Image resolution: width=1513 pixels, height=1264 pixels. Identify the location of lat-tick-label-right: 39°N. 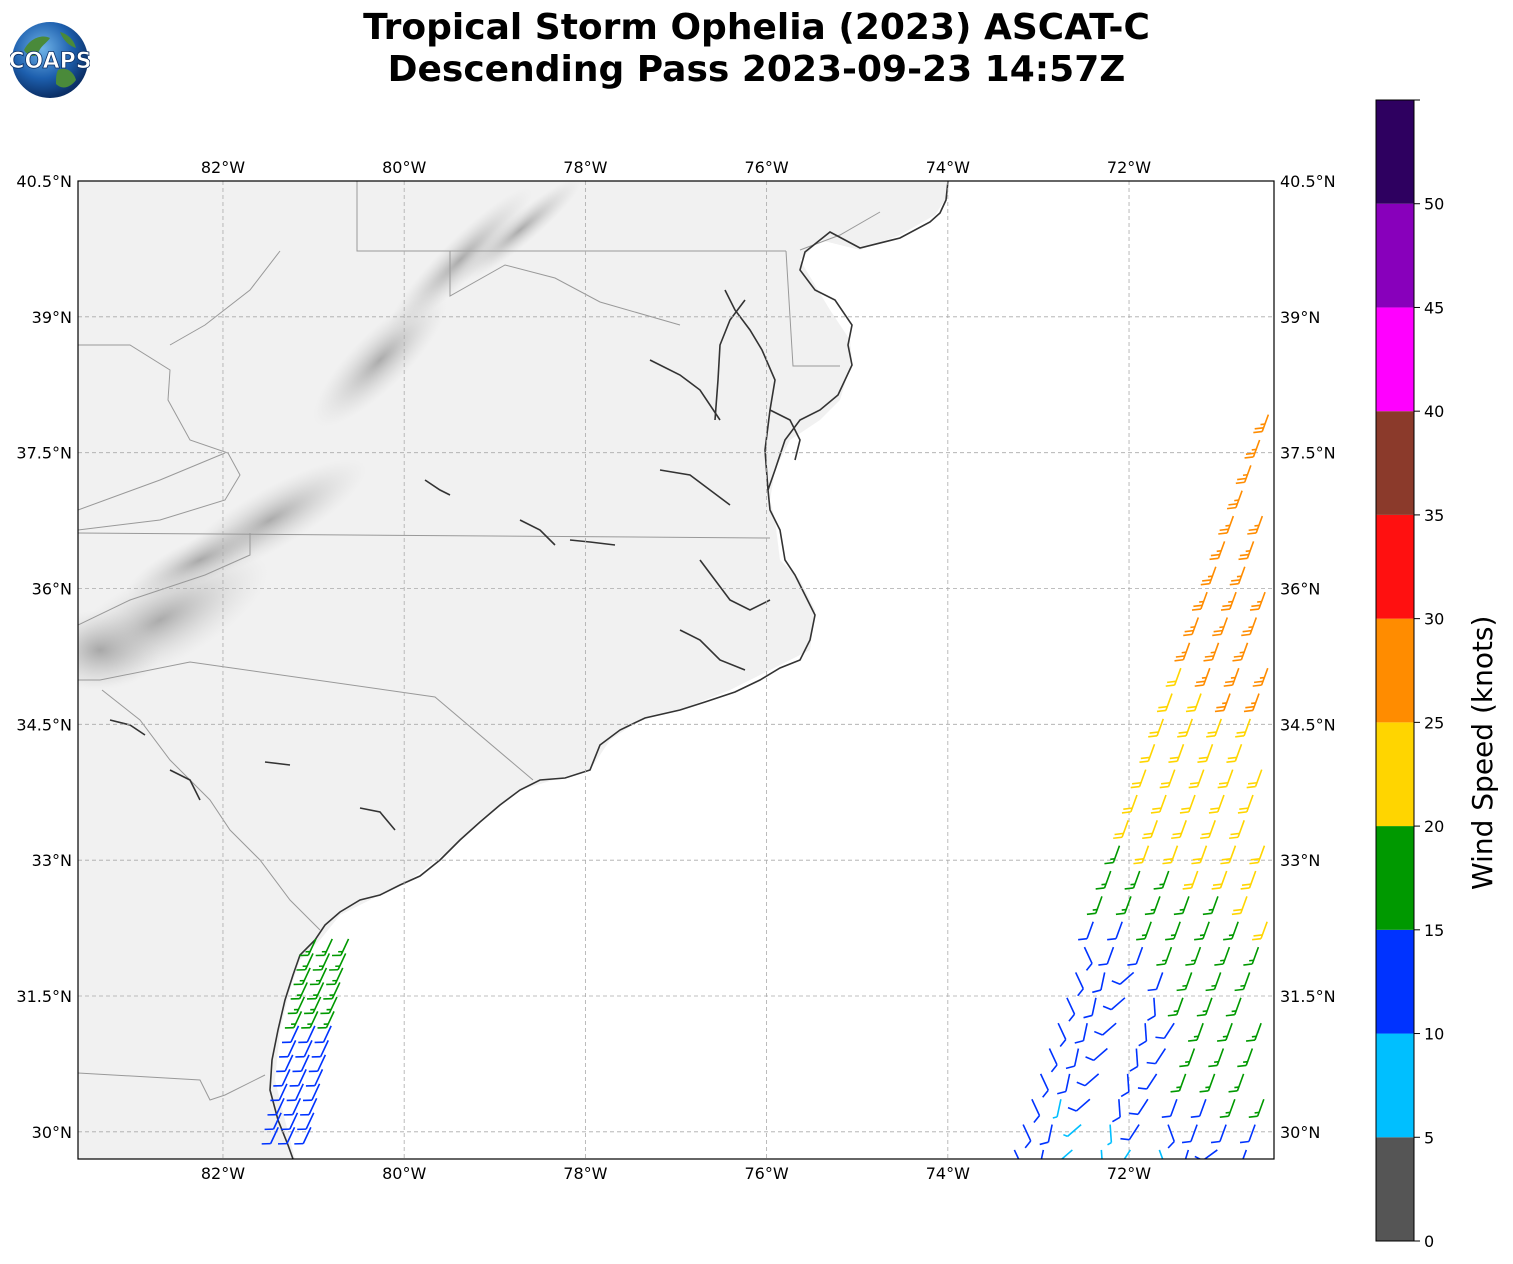
(1300, 317).